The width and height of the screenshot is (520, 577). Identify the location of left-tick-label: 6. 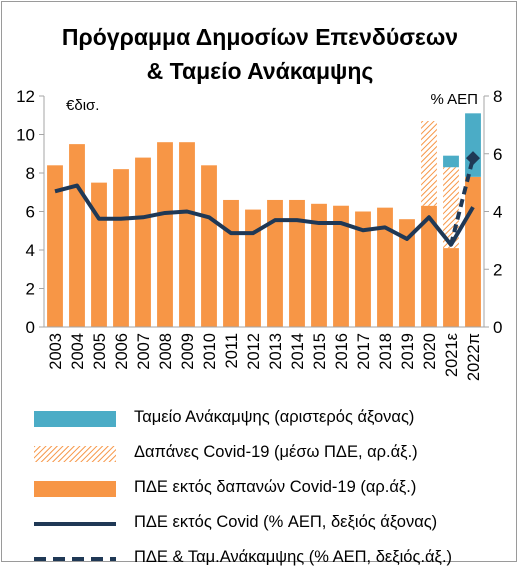
(30, 212).